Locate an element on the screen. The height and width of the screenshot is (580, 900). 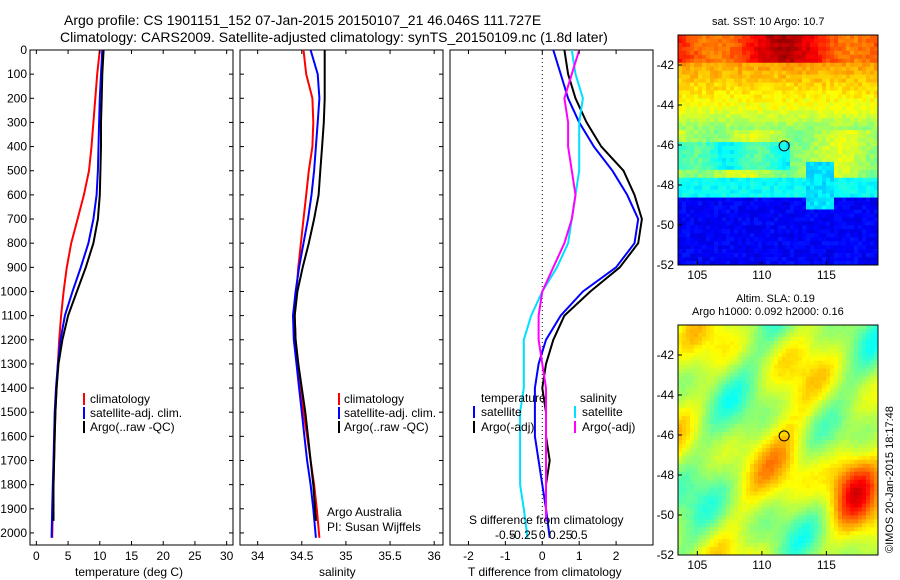
depth-tick-label: 600 is located at coordinates (17, 195).